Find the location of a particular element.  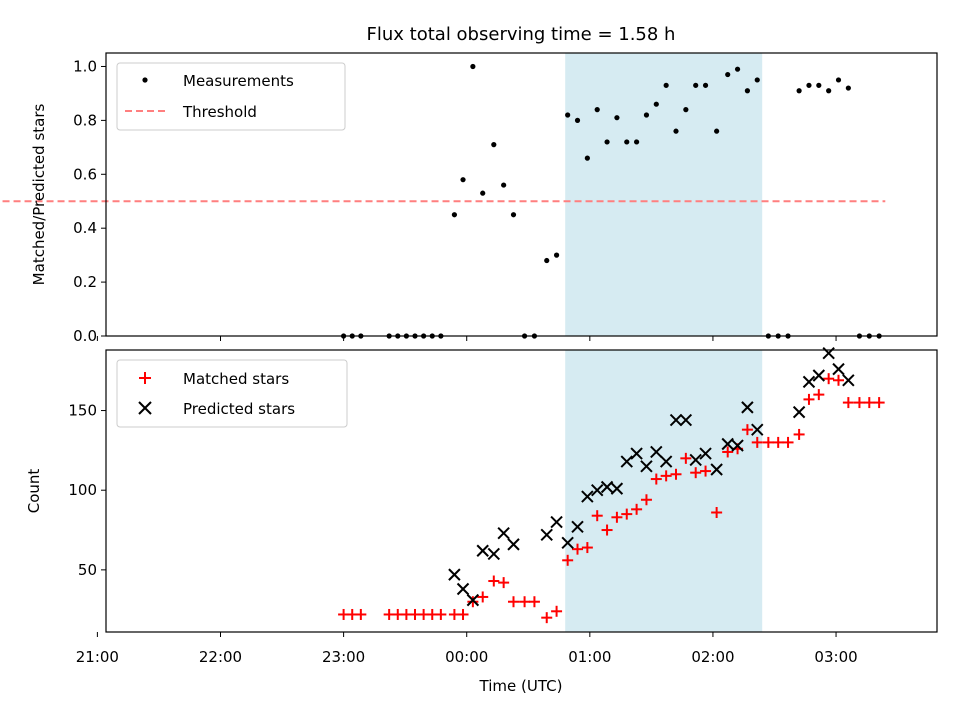

x-tick-label: 22:00 is located at coordinates (220, 657).